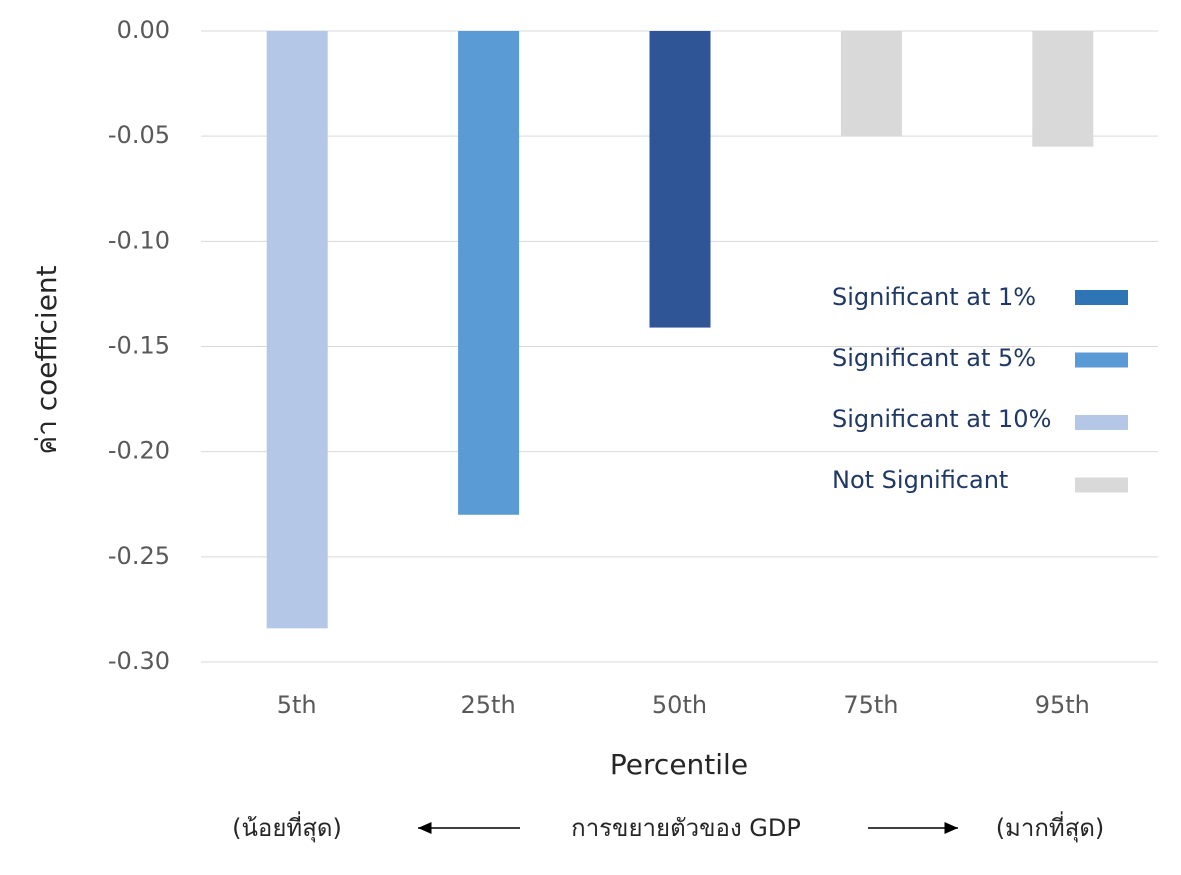  What do you see at coordinates (941, 419) in the screenshot?
I see `legend-label: Significant at 10%` at bounding box center [941, 419].